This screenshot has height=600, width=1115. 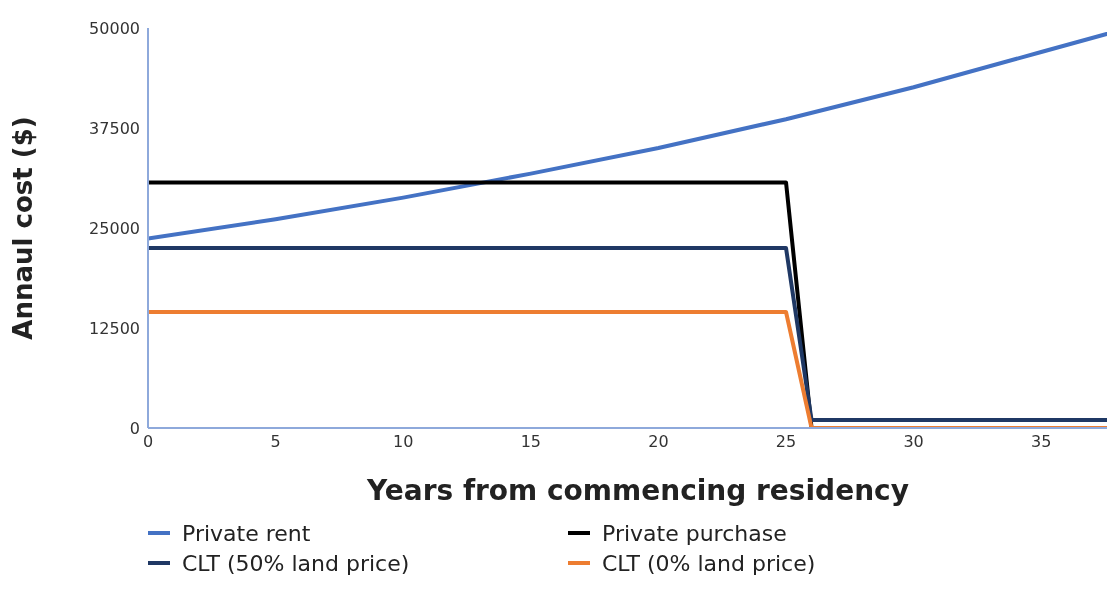 I want to click on x-tick-label: 30, so click(x=913, y=442).